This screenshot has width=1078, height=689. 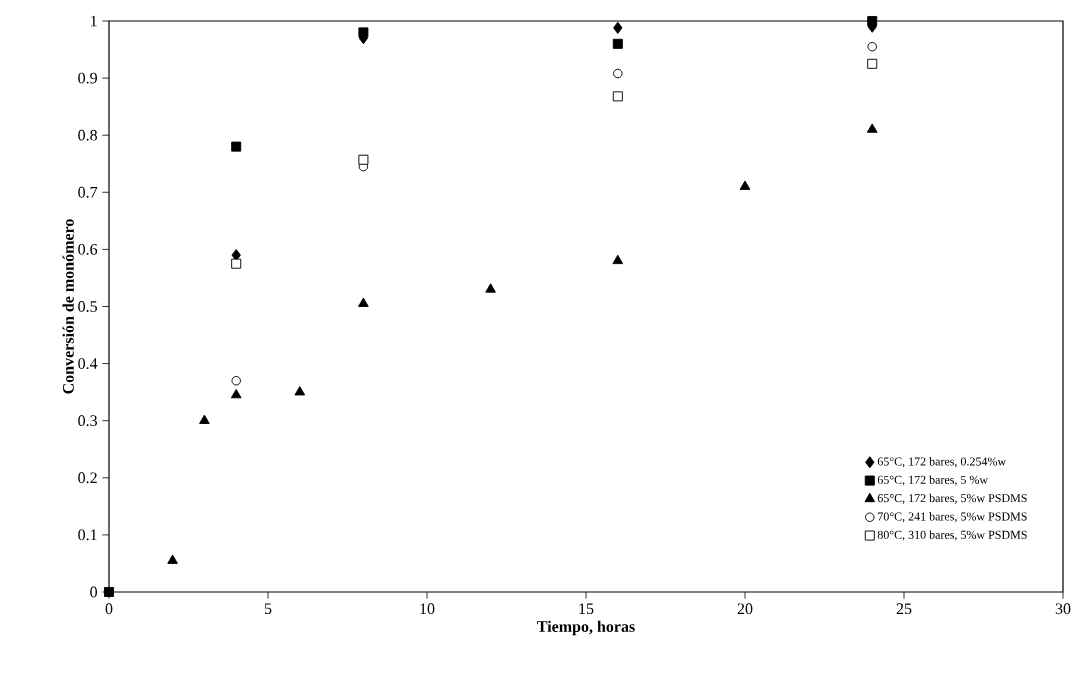 What do you see at coordinates (88, 306) in the screenshot?
I see `y-tick-label: 0.5` at bounding box center [88, 306].